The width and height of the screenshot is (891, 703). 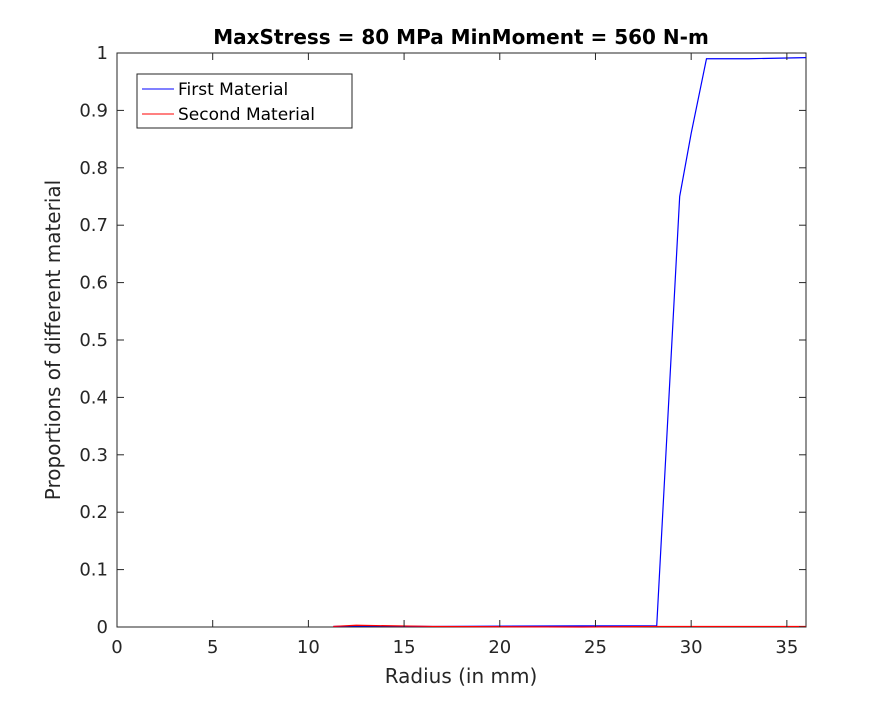 What do you see at coordinates (308, 647) in the screenshot?
I see `x-tick-label: 10` at bounding box center [308, 647].